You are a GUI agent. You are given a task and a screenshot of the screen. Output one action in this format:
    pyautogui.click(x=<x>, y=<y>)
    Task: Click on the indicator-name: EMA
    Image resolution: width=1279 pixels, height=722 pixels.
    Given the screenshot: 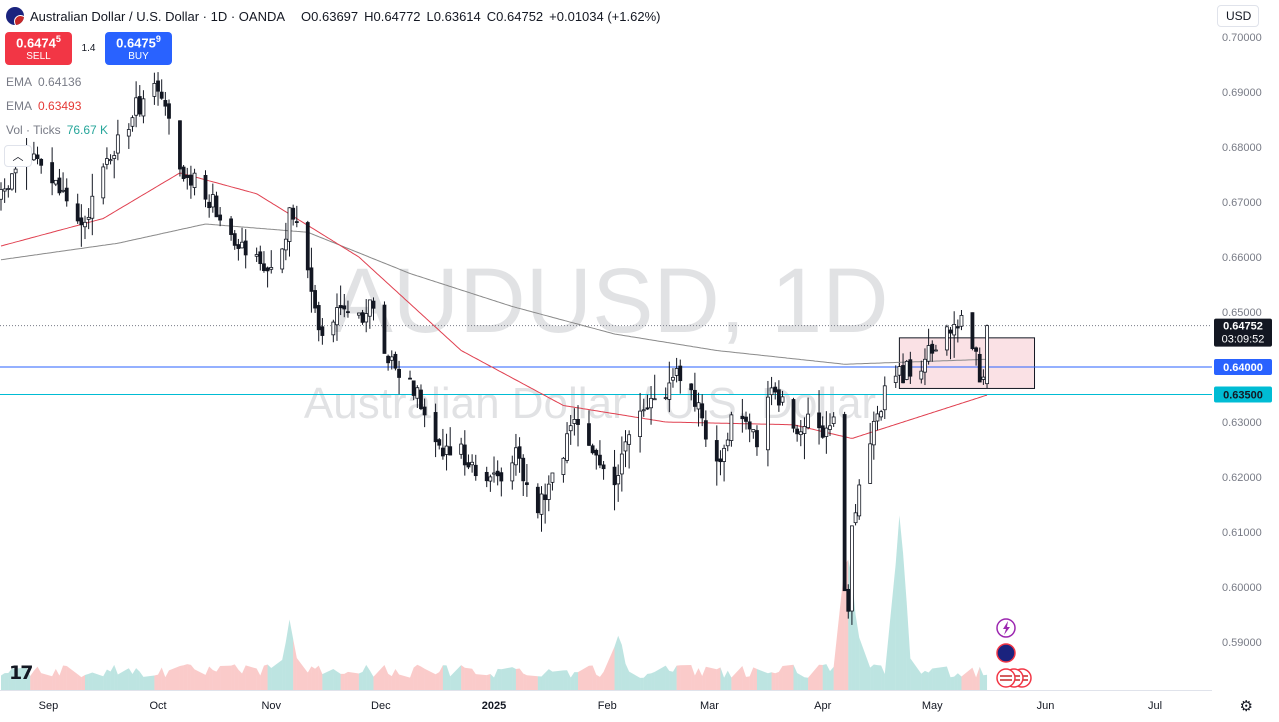 What is the action you would take?
    pyautogui.click(x=19, y=106)
    